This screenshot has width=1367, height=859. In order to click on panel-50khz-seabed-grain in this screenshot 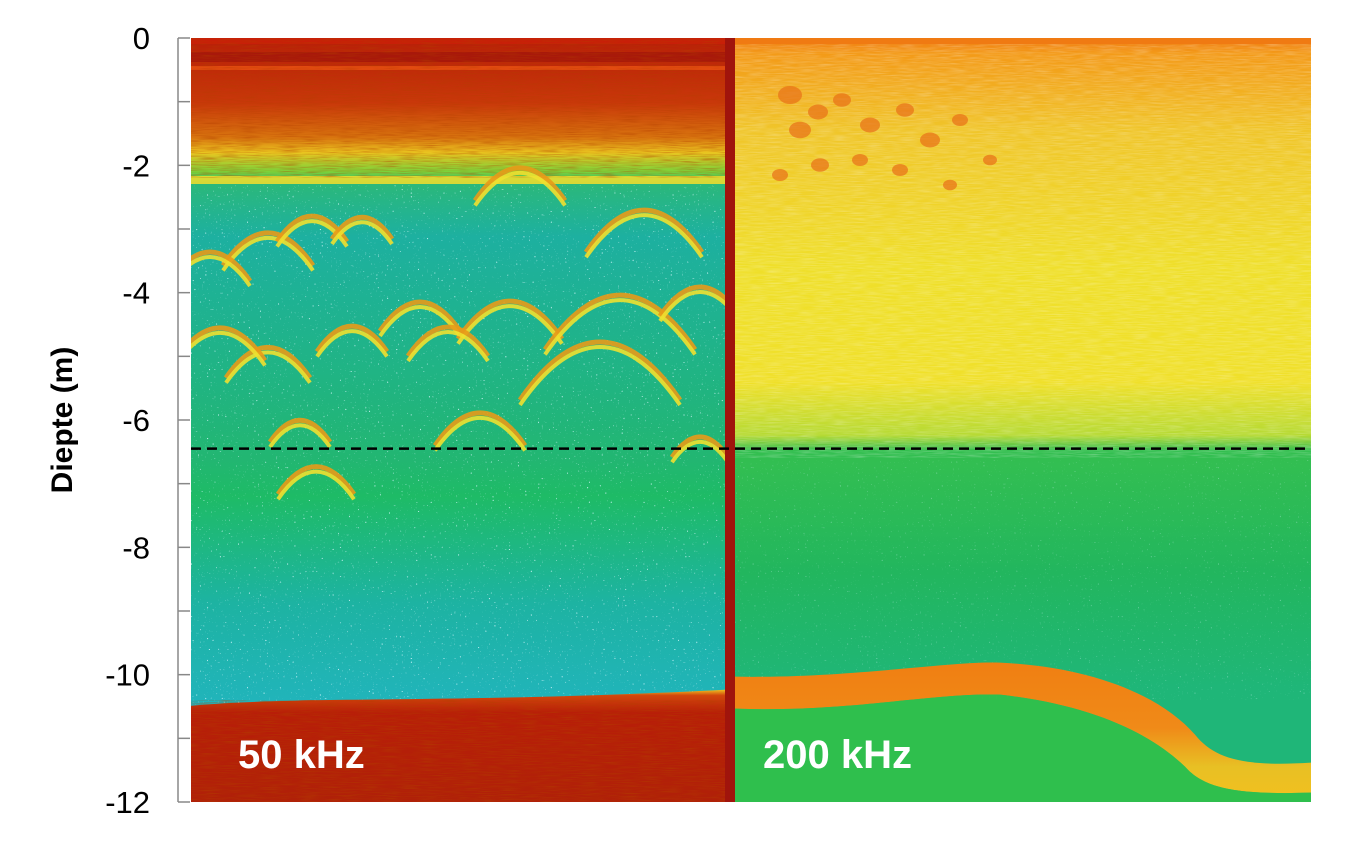, I will do `click(458, 751)`.